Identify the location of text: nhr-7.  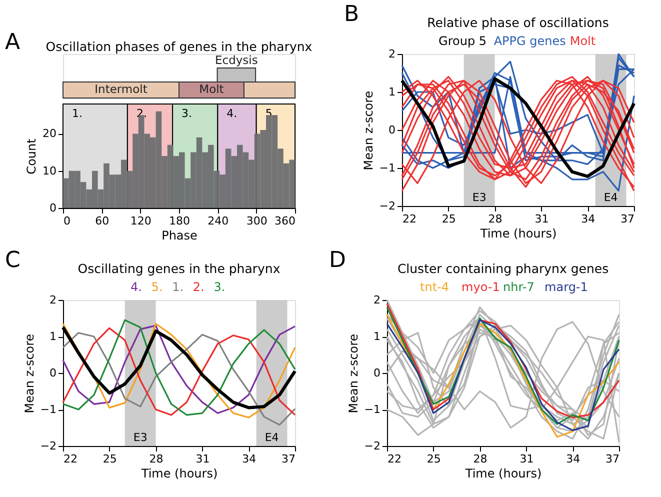
(518, 287).